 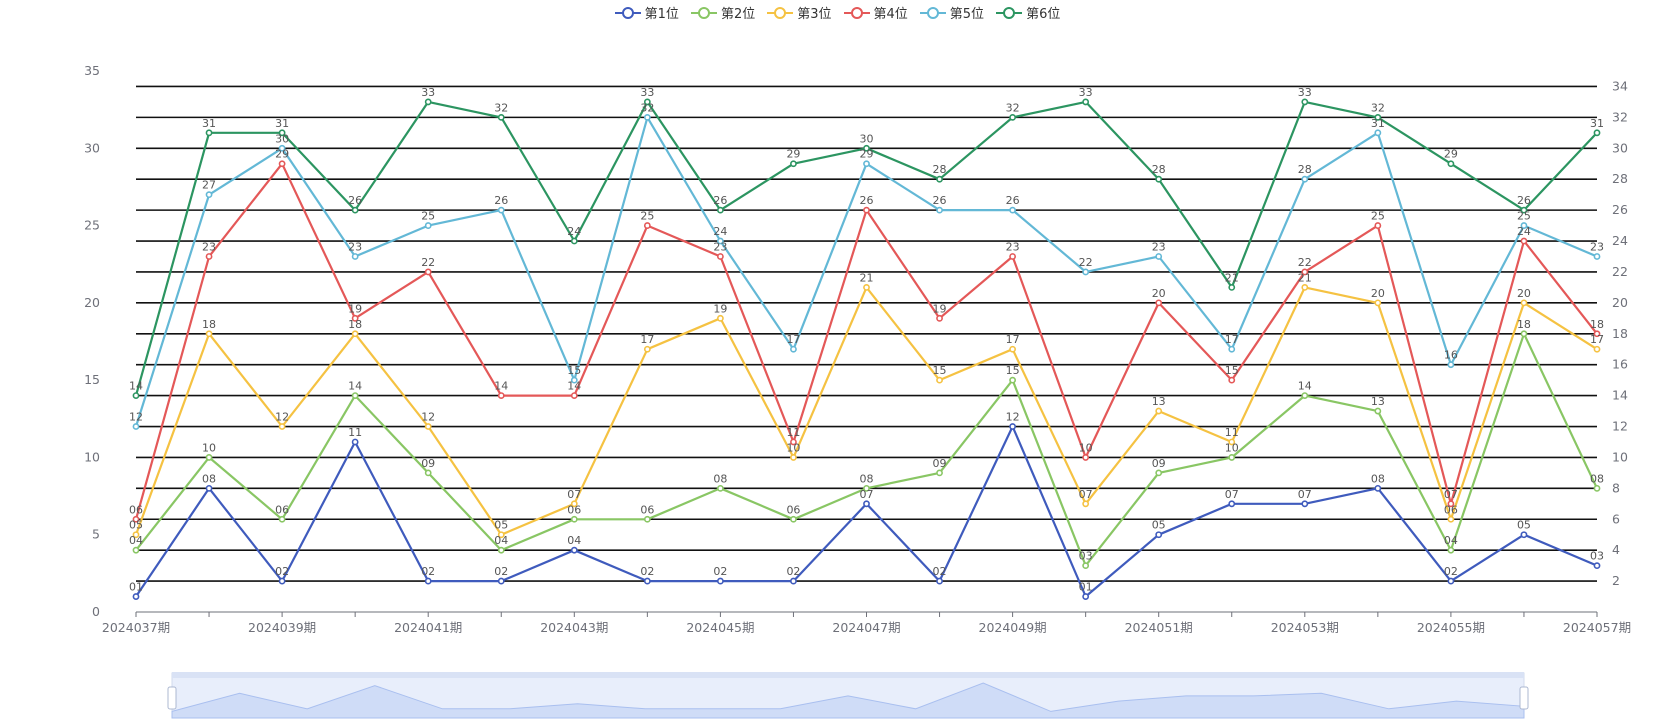 What do you see at coordinates (952, 12) in the screenshot?
I see `legend-item: 第5位` at bounding box center [952, 12].